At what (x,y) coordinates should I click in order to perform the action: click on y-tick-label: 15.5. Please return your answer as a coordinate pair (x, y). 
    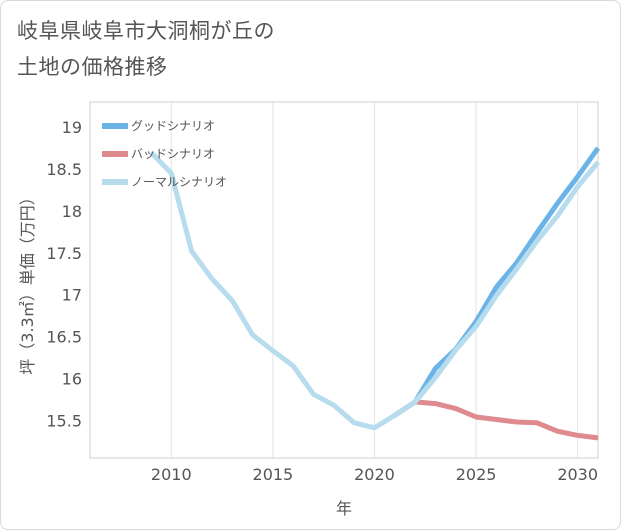
    Looking at the image, I should click on (64, 420).